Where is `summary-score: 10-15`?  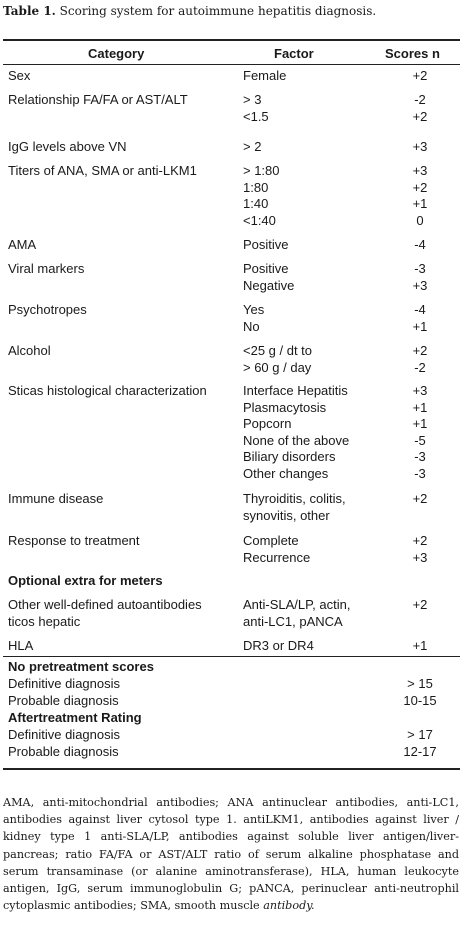 summary-score: 10-15 is located at coordinates (420, 700).